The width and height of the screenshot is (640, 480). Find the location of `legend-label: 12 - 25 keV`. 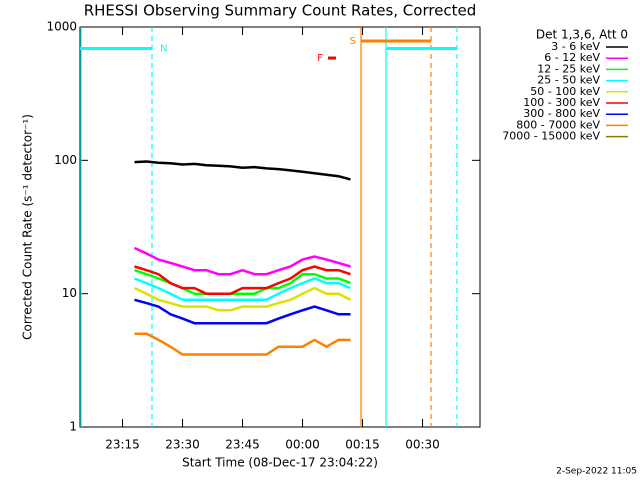

legend-label: 12 - 25 keV is located at coordinates (568, 68).